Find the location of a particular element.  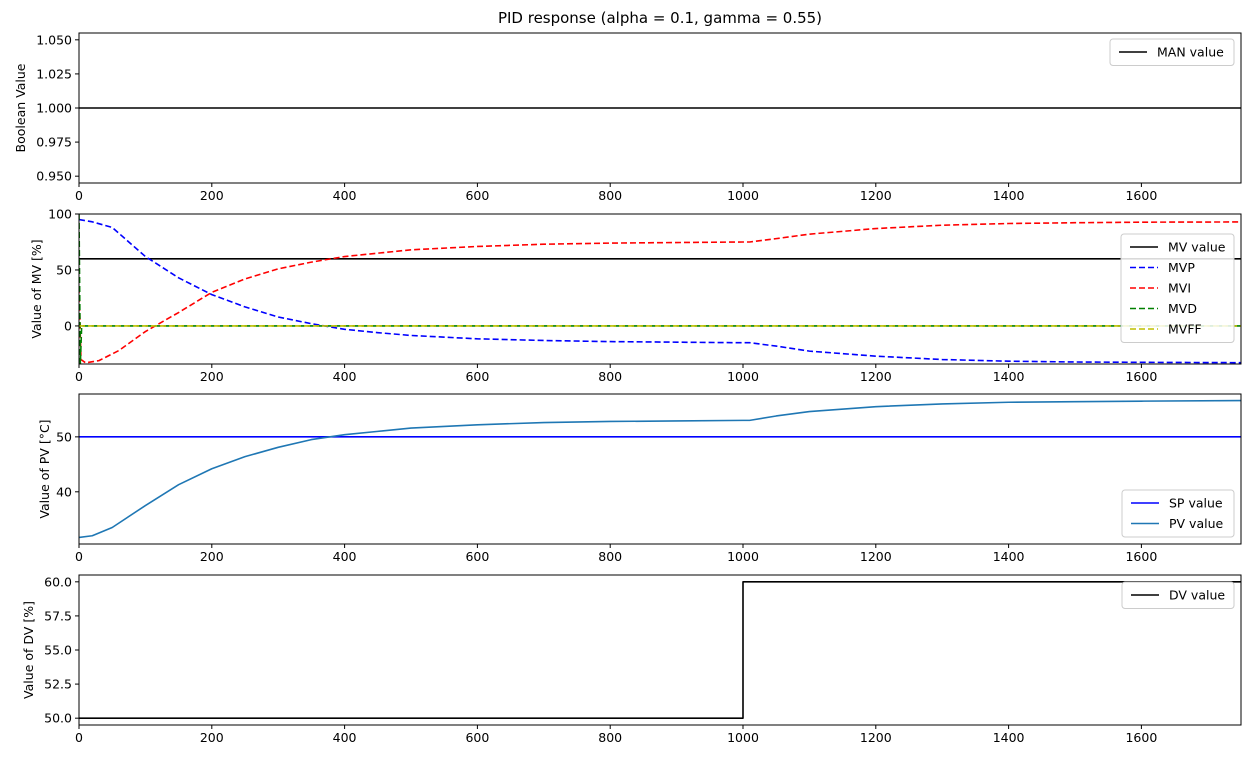

legend-label: MVI is located at coordinates (1179, 288).